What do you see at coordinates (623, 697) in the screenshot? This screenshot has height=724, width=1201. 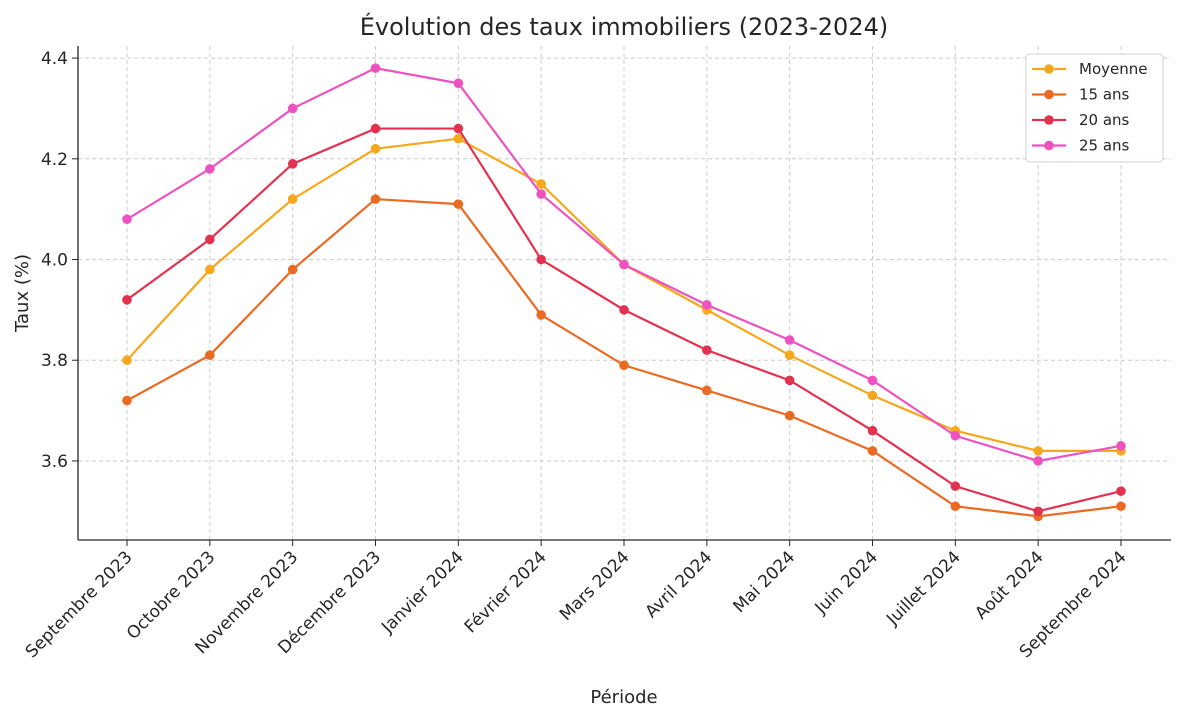 I see `x-axis-label: Période` at bounding box center [623, 697].